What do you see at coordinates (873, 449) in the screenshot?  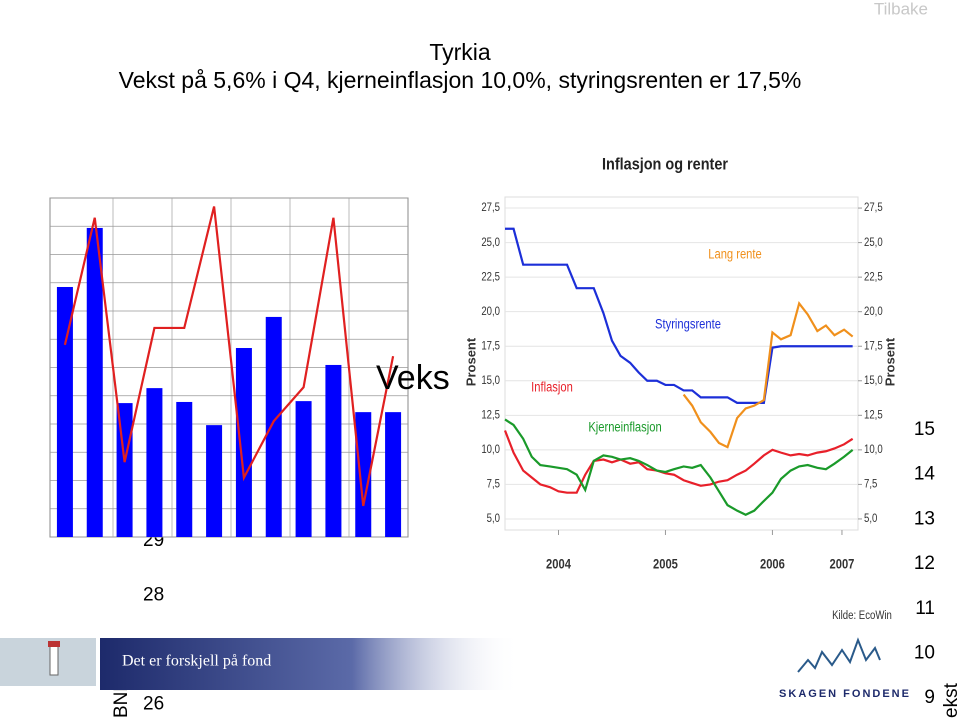 I see `y2-tick-label: 10,0` at bounding box center [873, 449].